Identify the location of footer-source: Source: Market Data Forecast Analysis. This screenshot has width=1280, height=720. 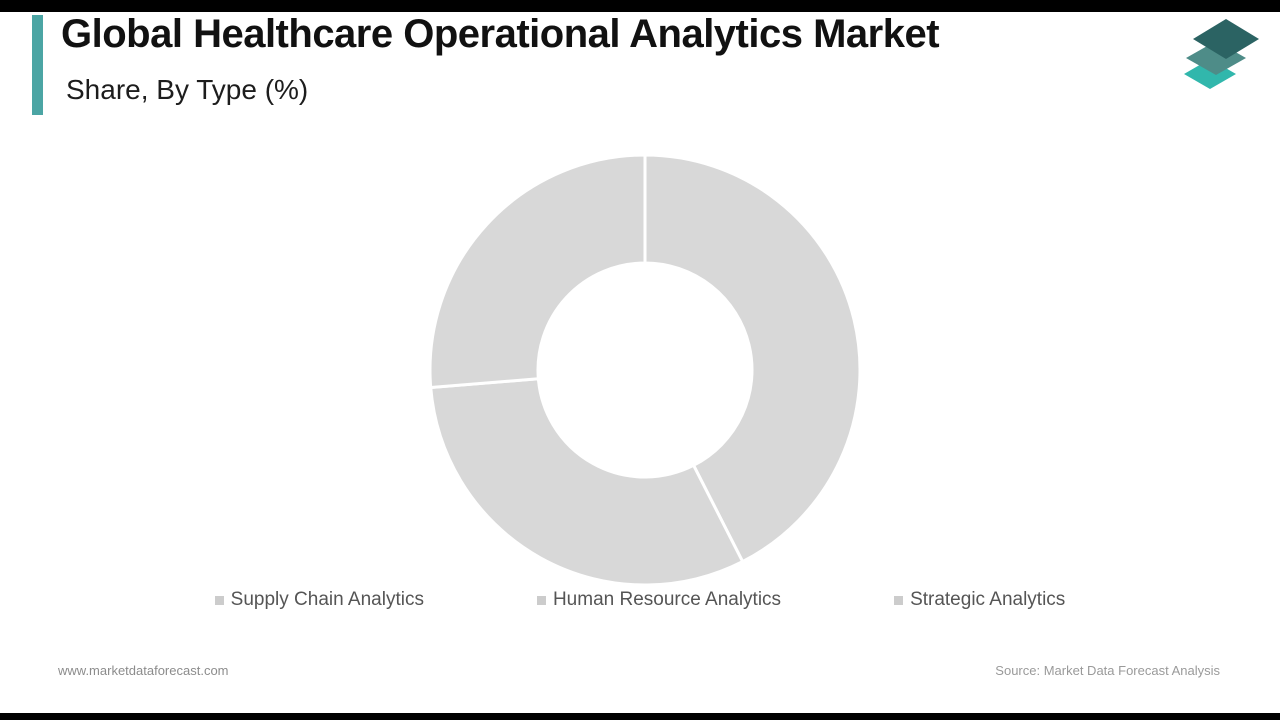
(1107, 670).